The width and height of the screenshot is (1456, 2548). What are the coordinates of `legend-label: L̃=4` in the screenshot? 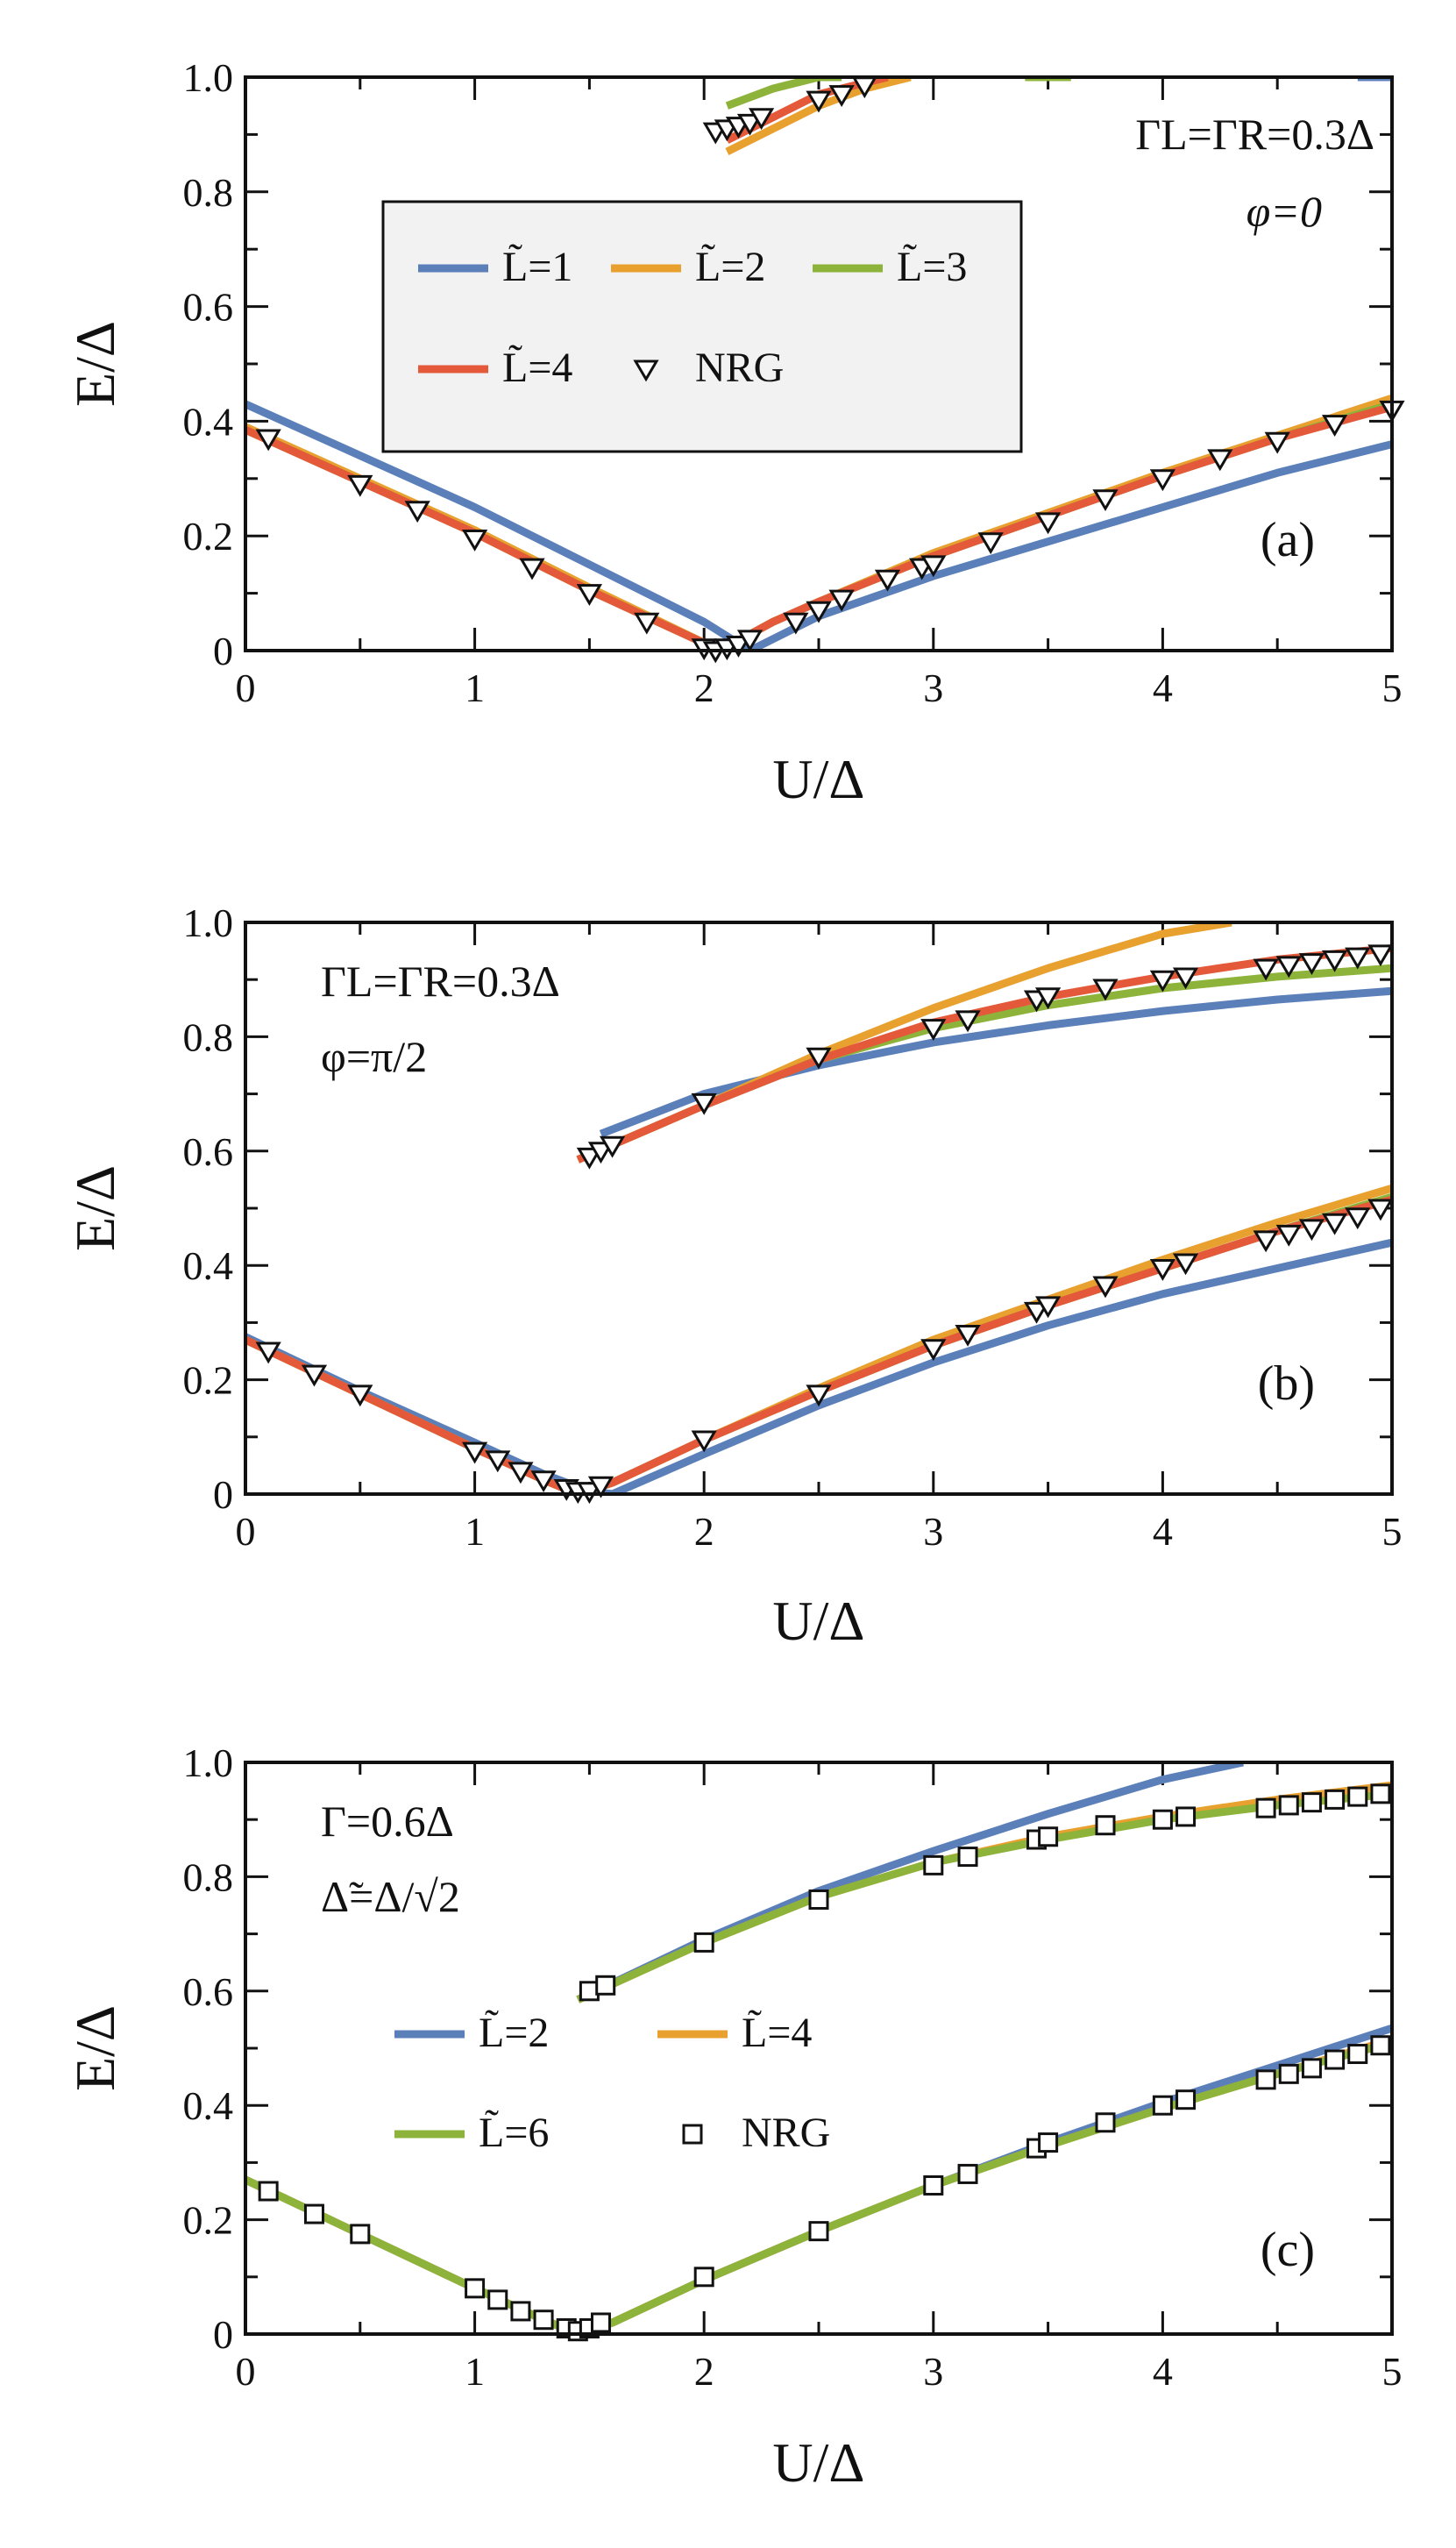 It's located at (777, 2032).